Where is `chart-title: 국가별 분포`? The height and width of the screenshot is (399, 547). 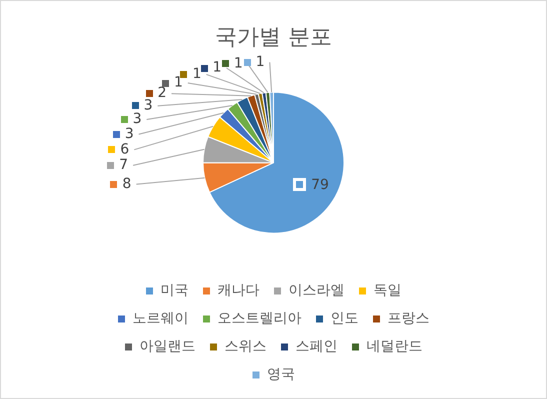
chart-title: 국가별 분포 is located at coordinates (273, 37).